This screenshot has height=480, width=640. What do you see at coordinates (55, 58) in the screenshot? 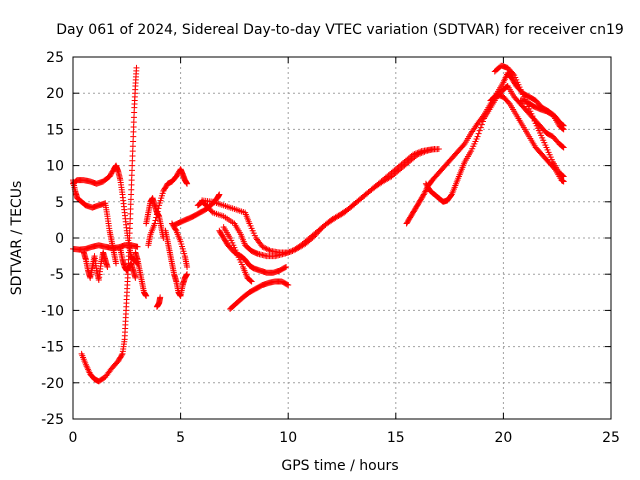
I see `y-tick-label: 25` at bounding box center [55, 58].